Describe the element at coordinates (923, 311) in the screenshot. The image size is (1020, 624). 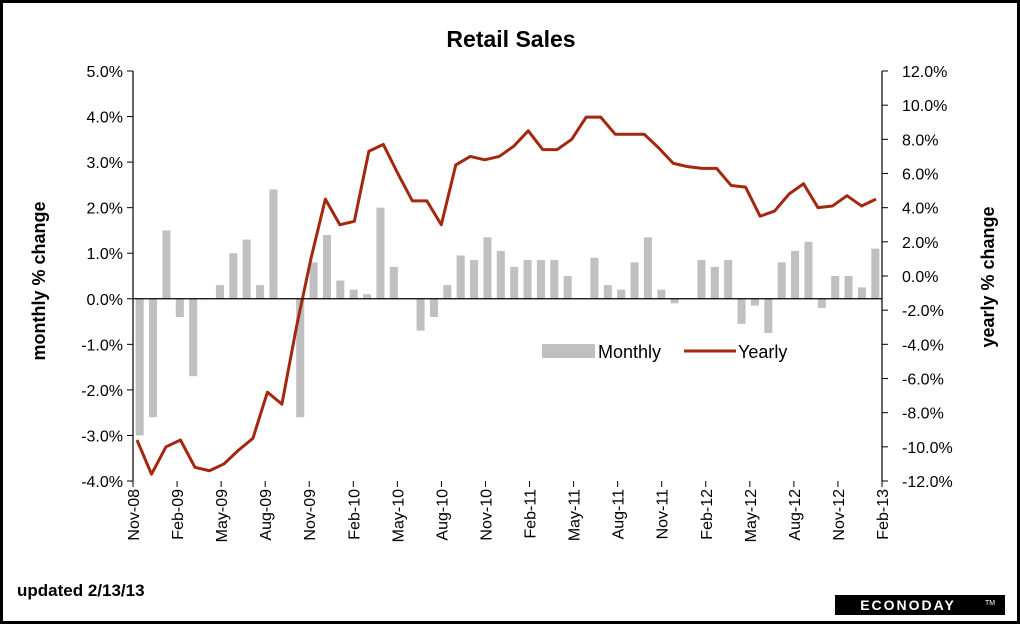
I see `right-tick-label: -2.0%` at that location.